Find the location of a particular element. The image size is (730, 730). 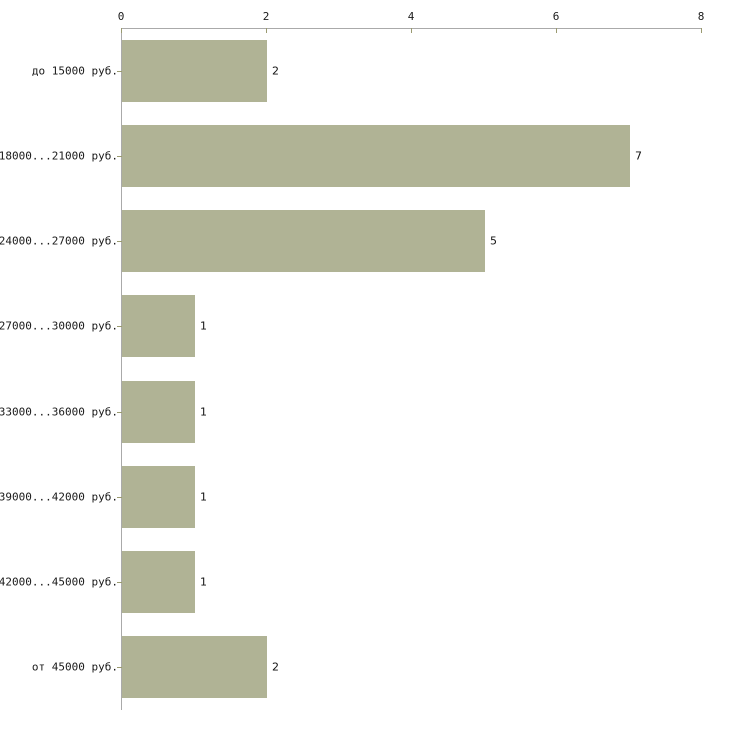

x-axis-tick-label: 6 is located at coordinates (556, 16).